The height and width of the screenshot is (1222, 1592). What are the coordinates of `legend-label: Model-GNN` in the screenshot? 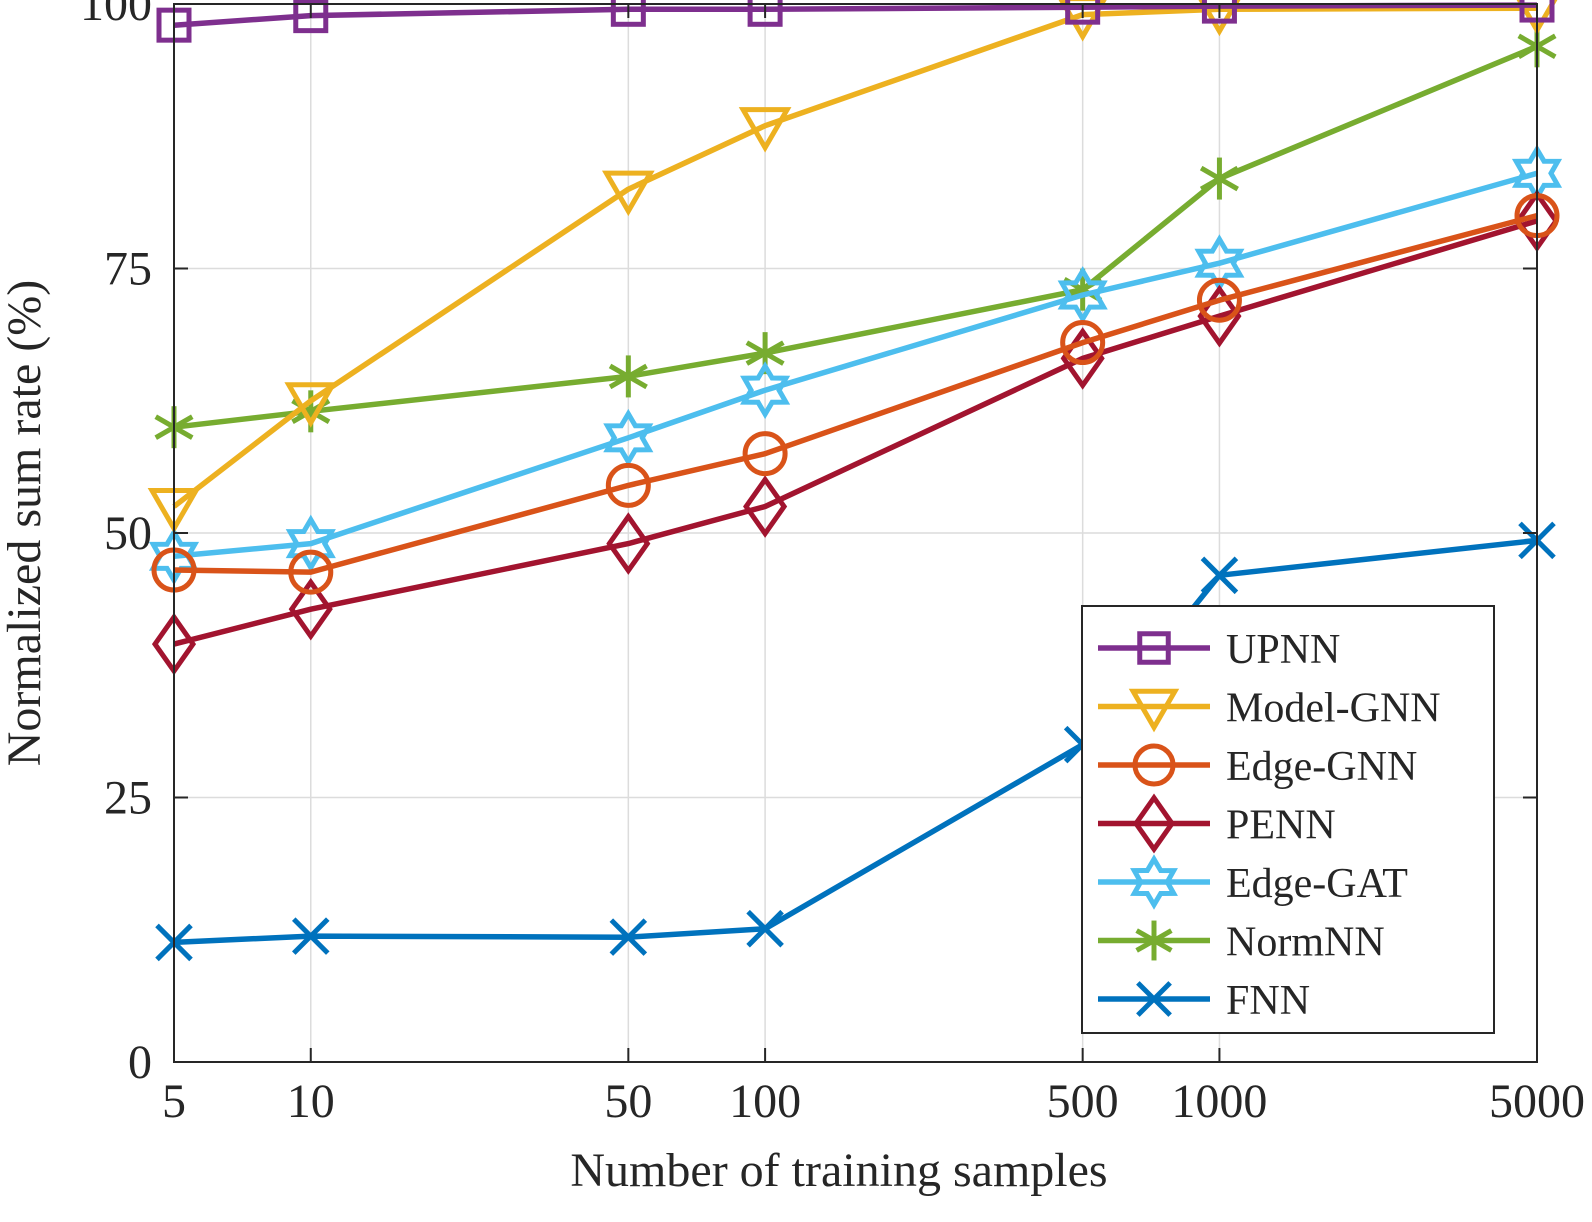 It's located at (1333, 709).